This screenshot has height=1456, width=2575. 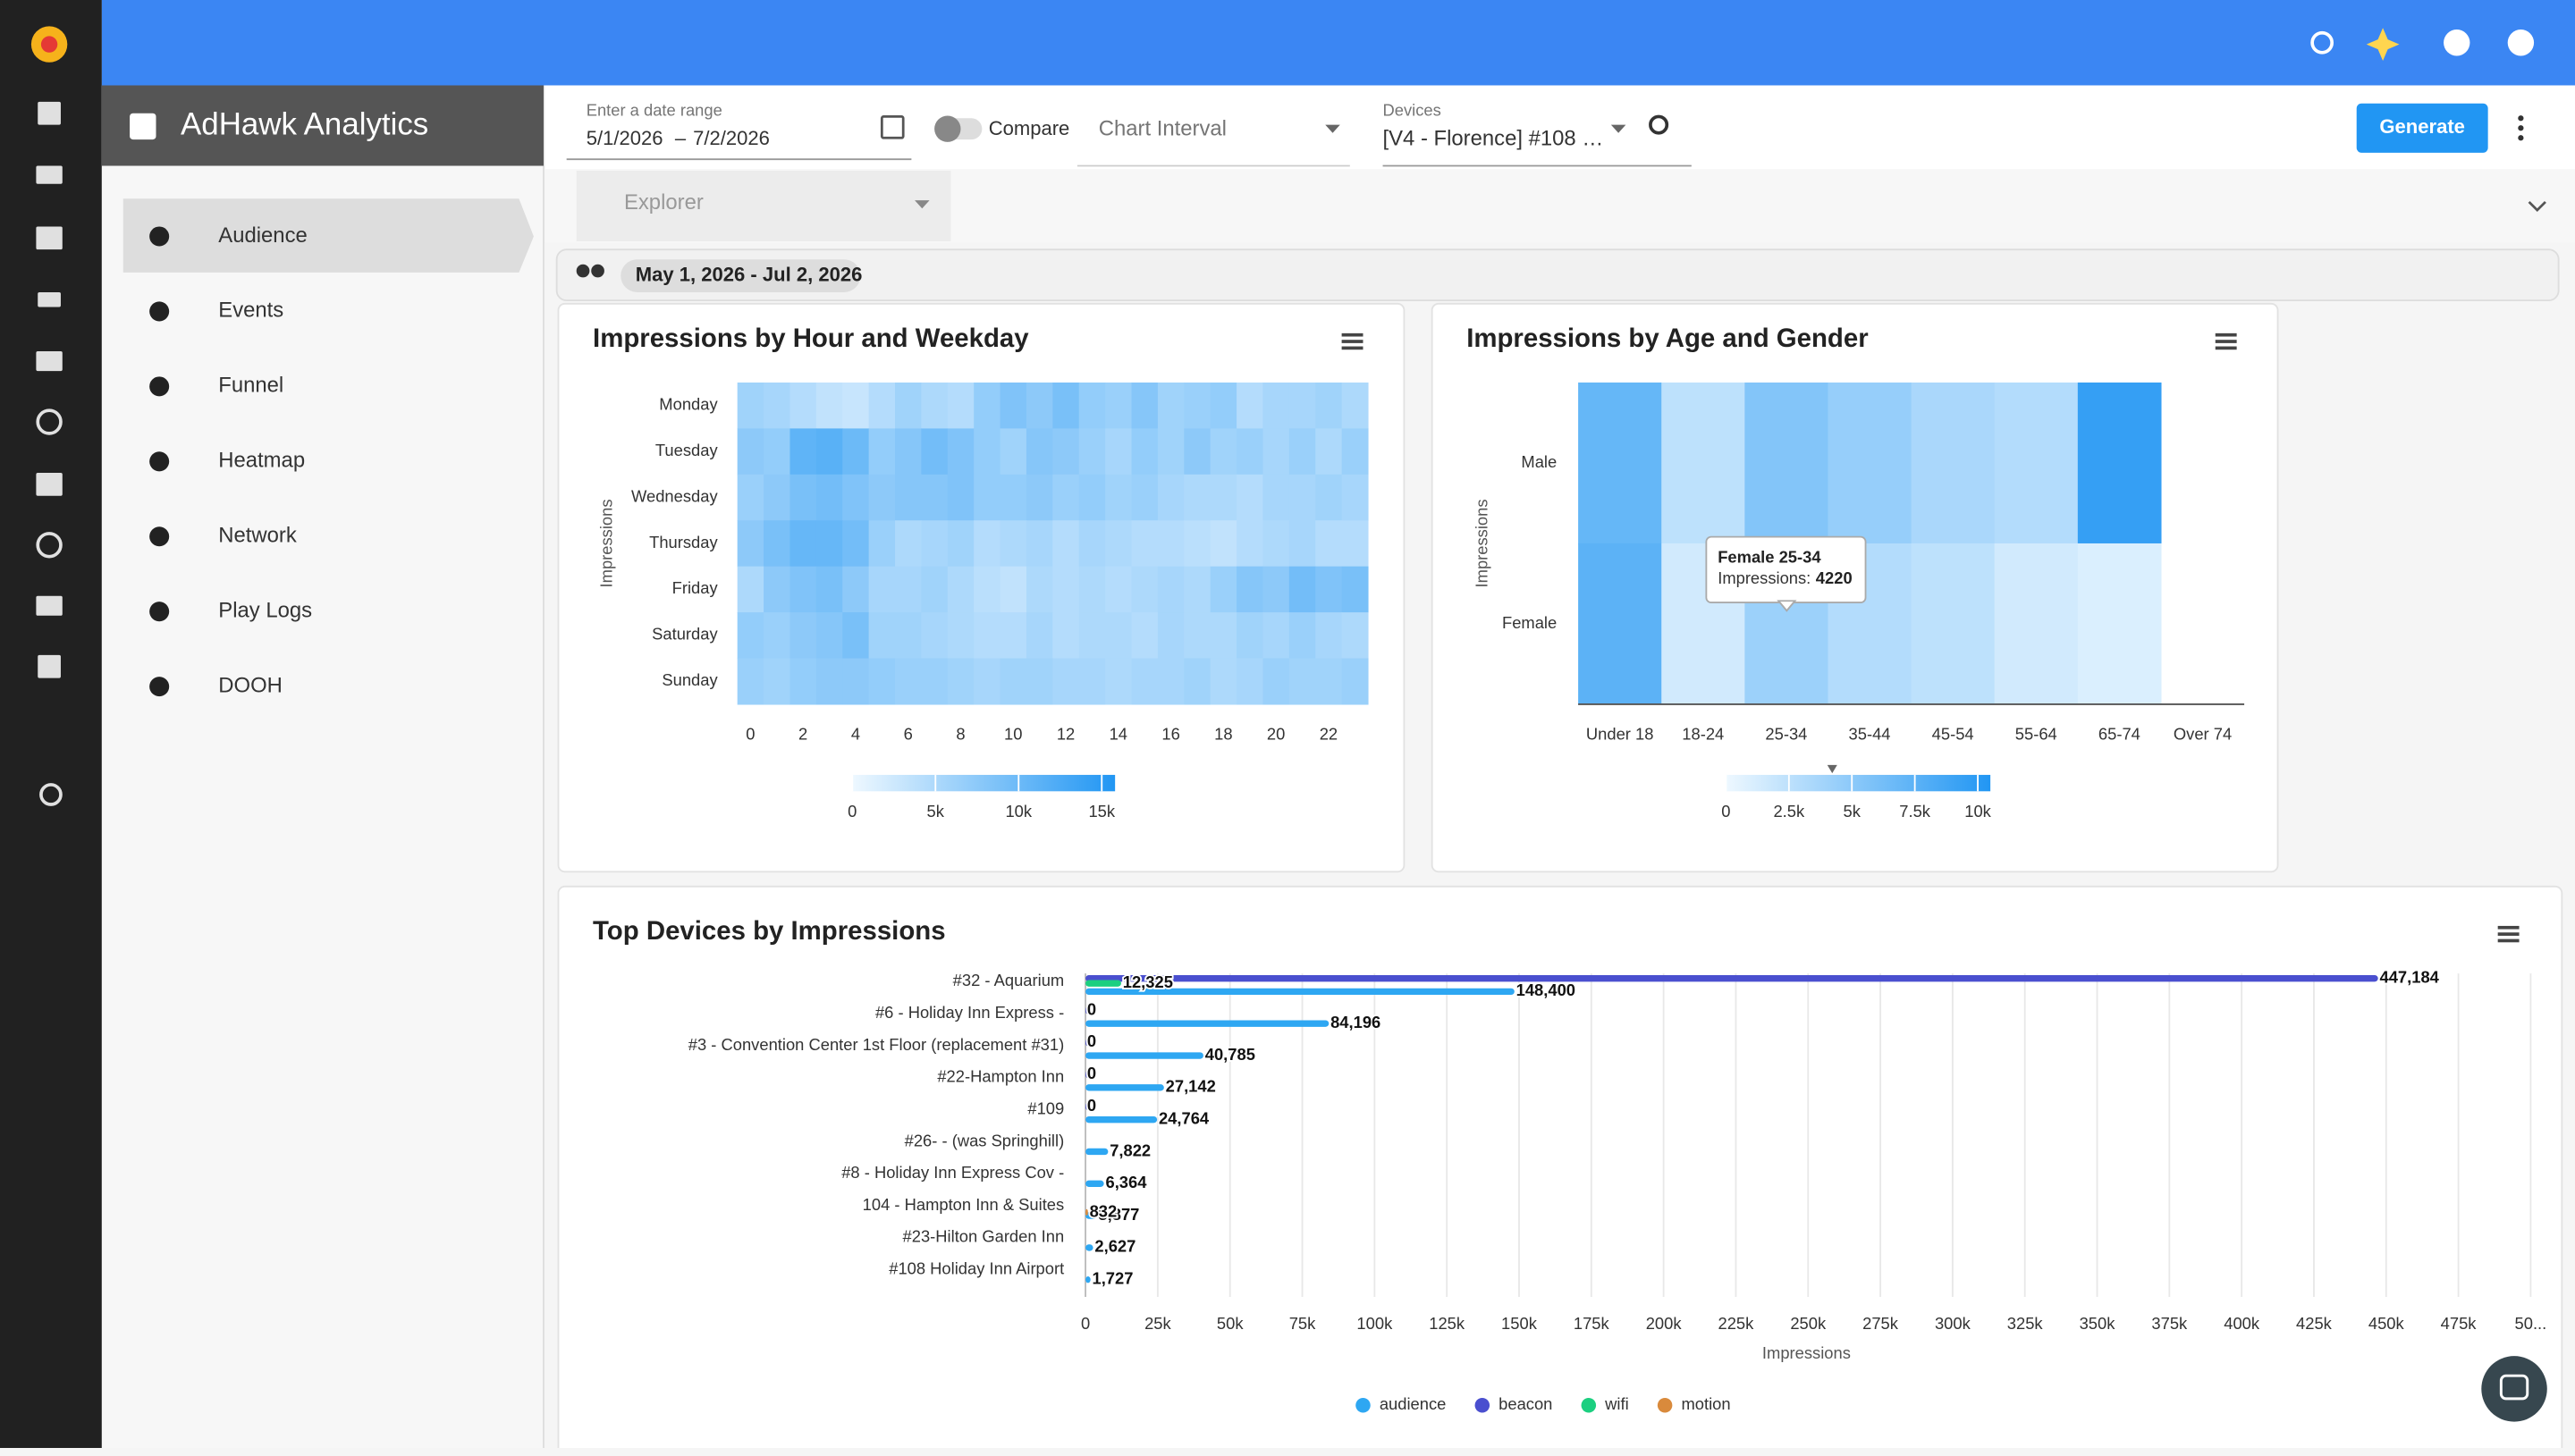 I want to click on x-tick-label: 425k, so click(x=2314, y=1324).